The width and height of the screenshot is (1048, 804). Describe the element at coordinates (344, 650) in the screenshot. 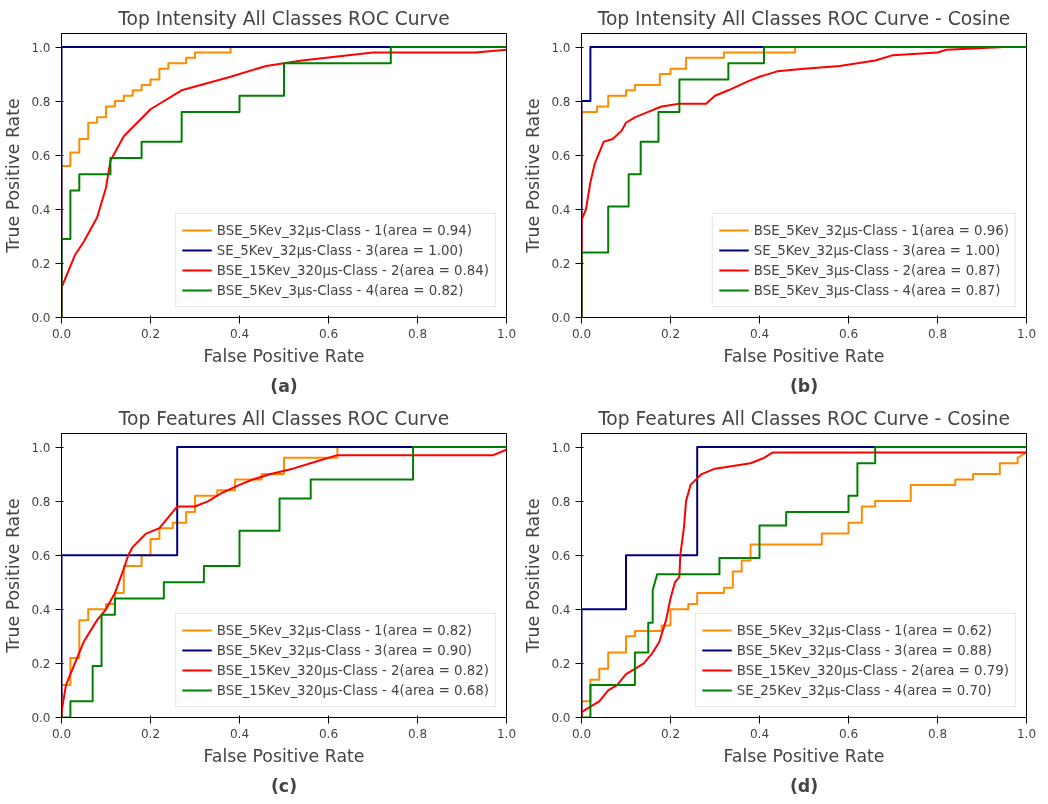

I see `legend-label: BSE_5Kev_32μs-Class - 3(area = 0.90)` at that location.